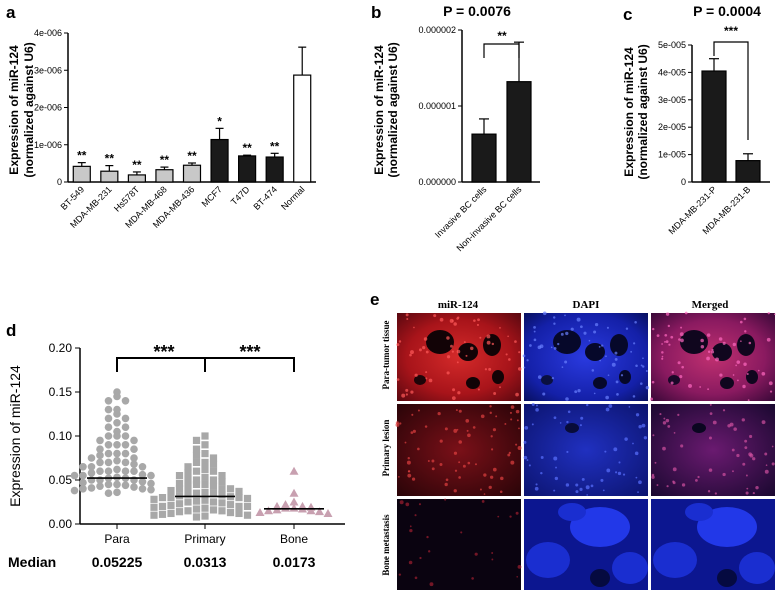  What do you see at coordinates (11, 330) in the screenshot?
I see `panel-letter-d: d` at bounding box center [11, 330].